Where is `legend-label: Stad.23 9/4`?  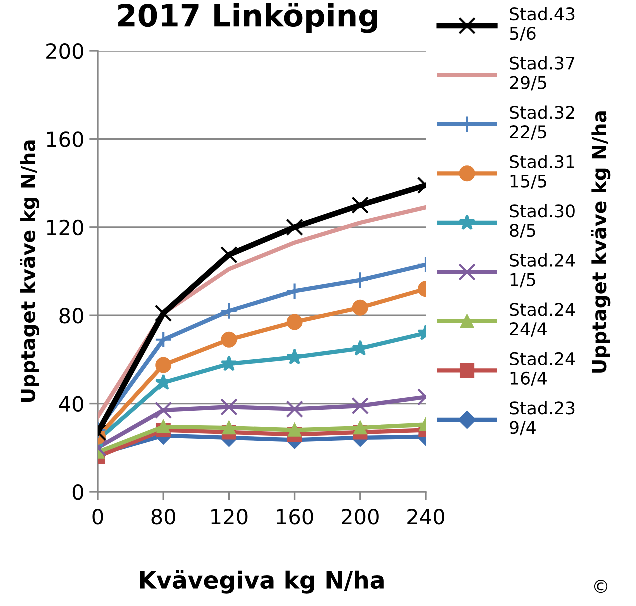
legend-label: Stad.23 9/4 is located at coordinates (542, 418).